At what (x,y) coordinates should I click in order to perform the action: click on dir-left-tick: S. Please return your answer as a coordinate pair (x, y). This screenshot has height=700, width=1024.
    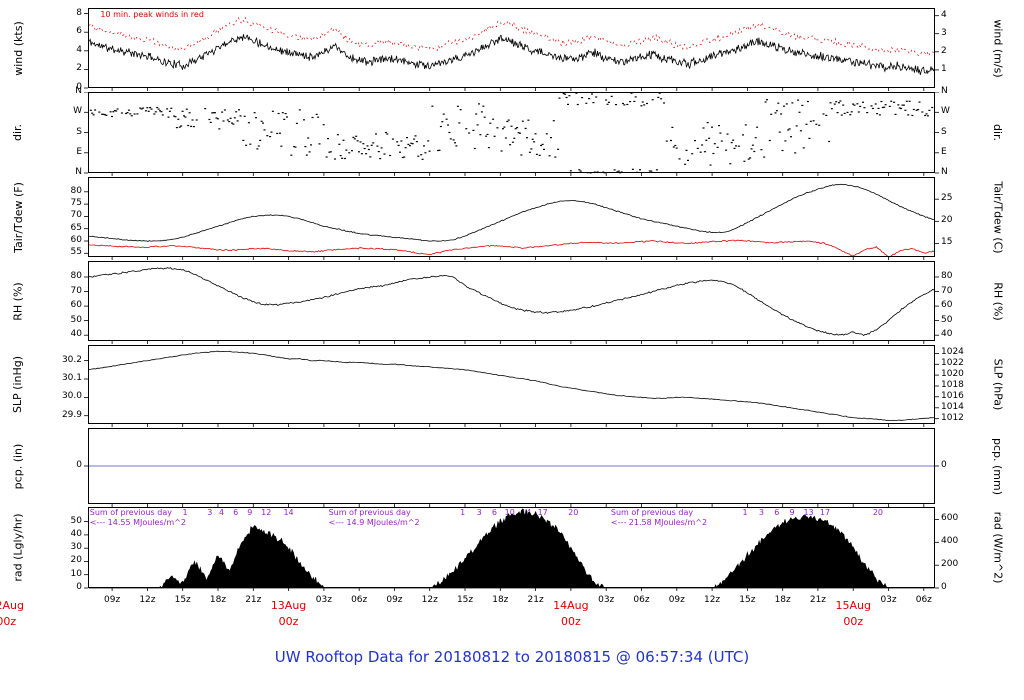
    Looking at the image, I should click on (79, 131).